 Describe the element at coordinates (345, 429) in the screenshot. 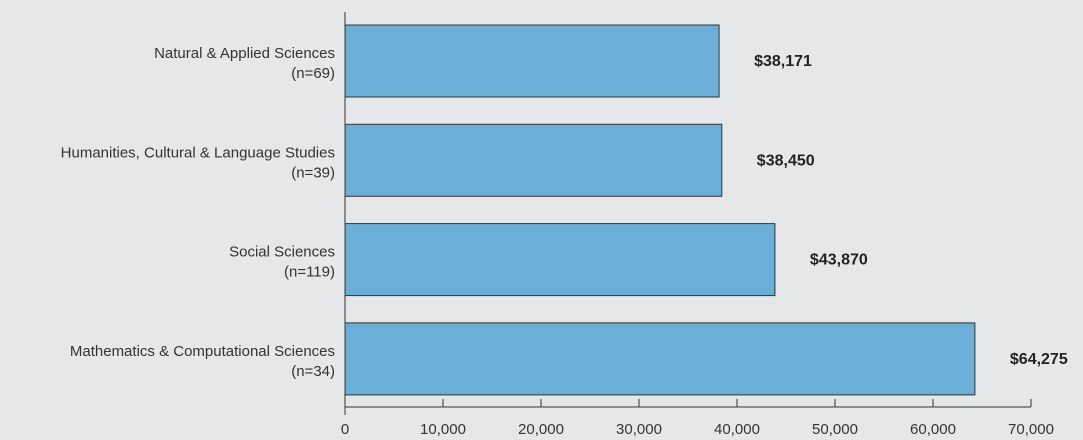

I see `x-tick-label: 0` at that location.